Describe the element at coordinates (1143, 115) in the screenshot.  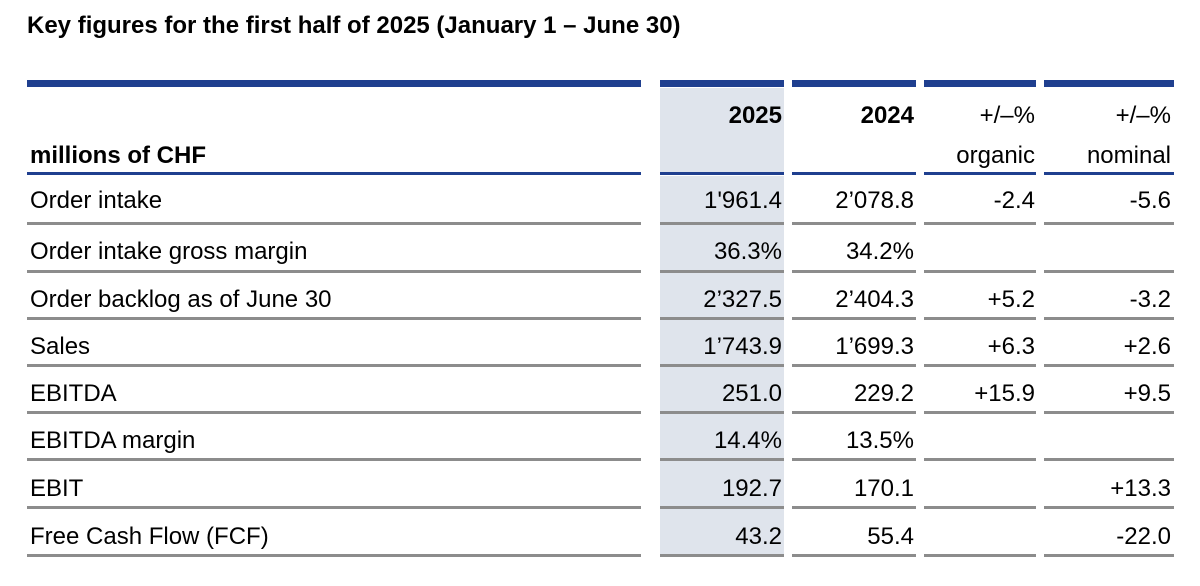
I see `header-nominal-top: +/–%` at that location.